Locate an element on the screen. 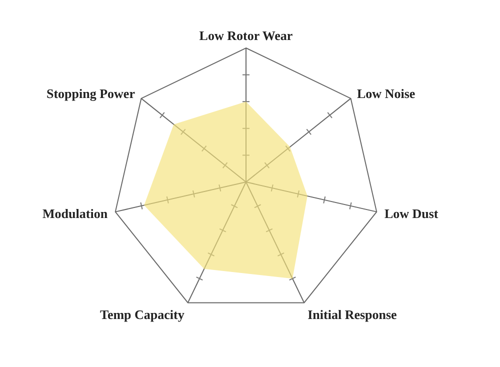 The image size is (500, 367). spoke-label: Low Dust is located at coordinates (411, 214).